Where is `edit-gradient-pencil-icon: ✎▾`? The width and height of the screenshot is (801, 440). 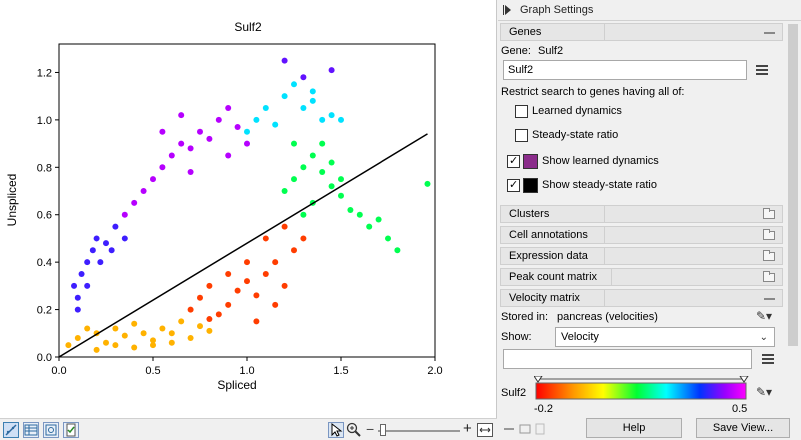 edit-gradient-pencil-icon: ✎▾ is located at coordinates (764, 392).